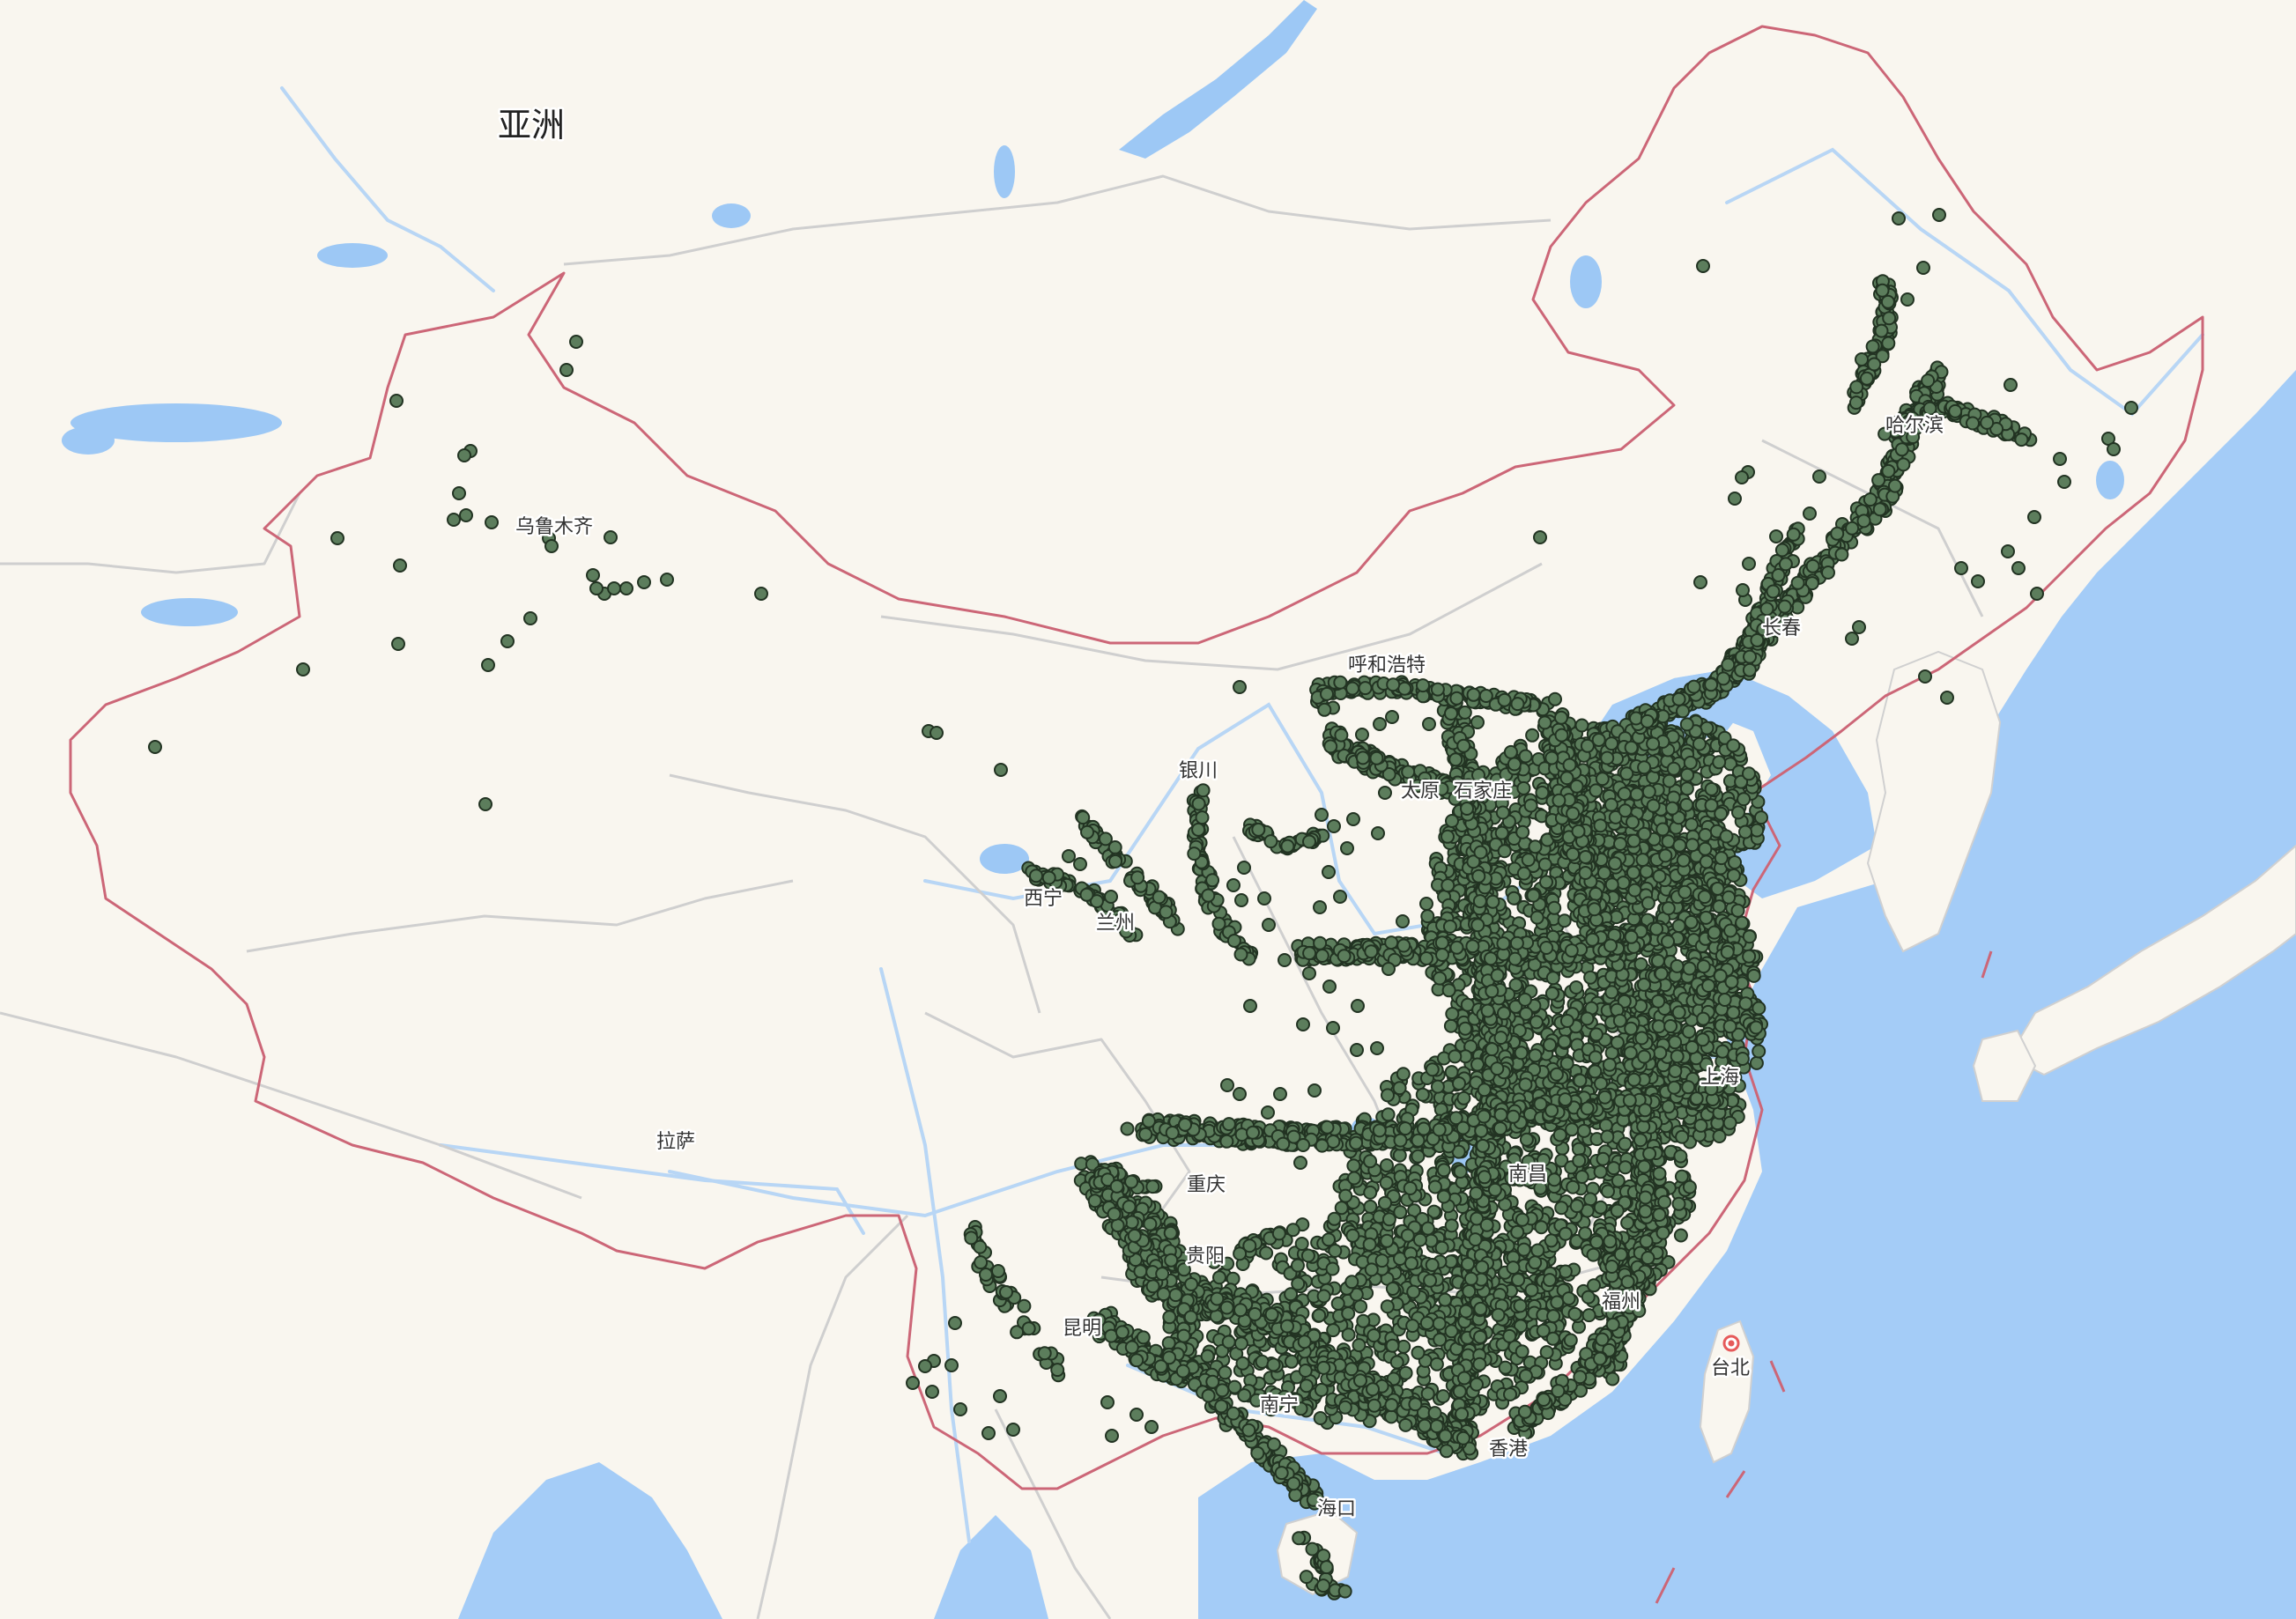 The height and width of the screenshot is (1619, 2296). Describe the element at coordinates (1218, 79) in the screenshot. I see `lake-baikal` at that location.